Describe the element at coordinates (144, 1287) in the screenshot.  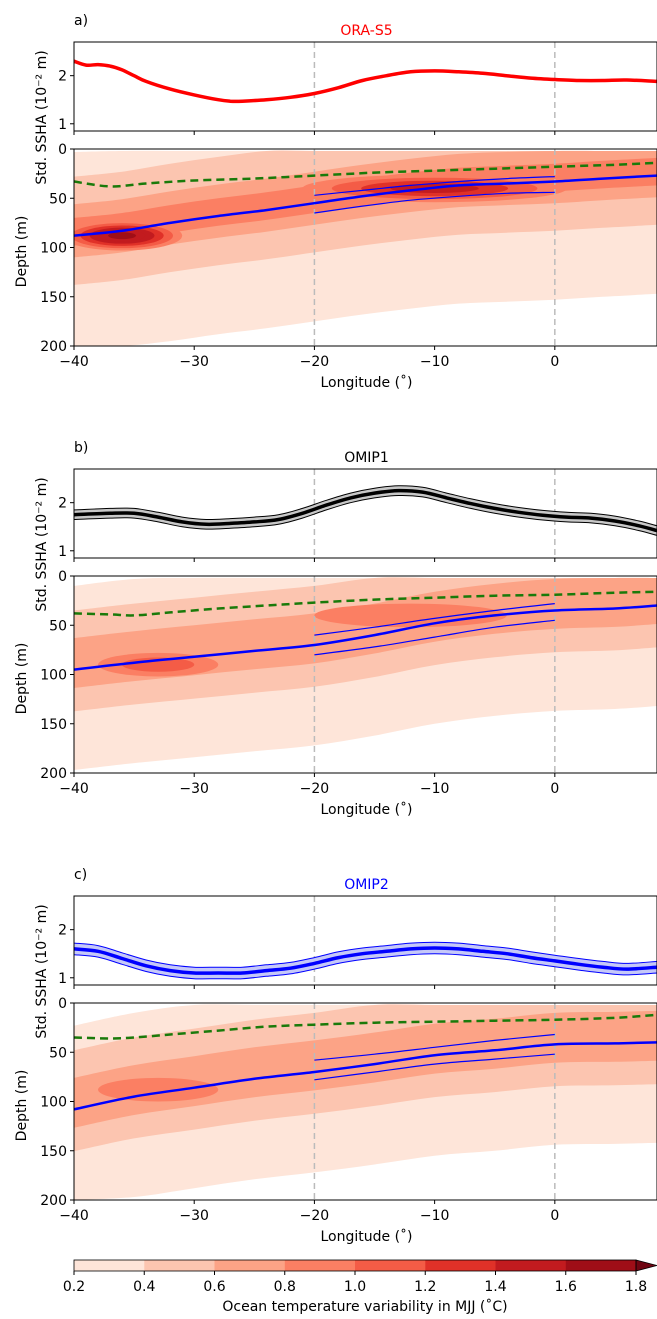
I see `colorbar-tick-label: 0.4` at that location.